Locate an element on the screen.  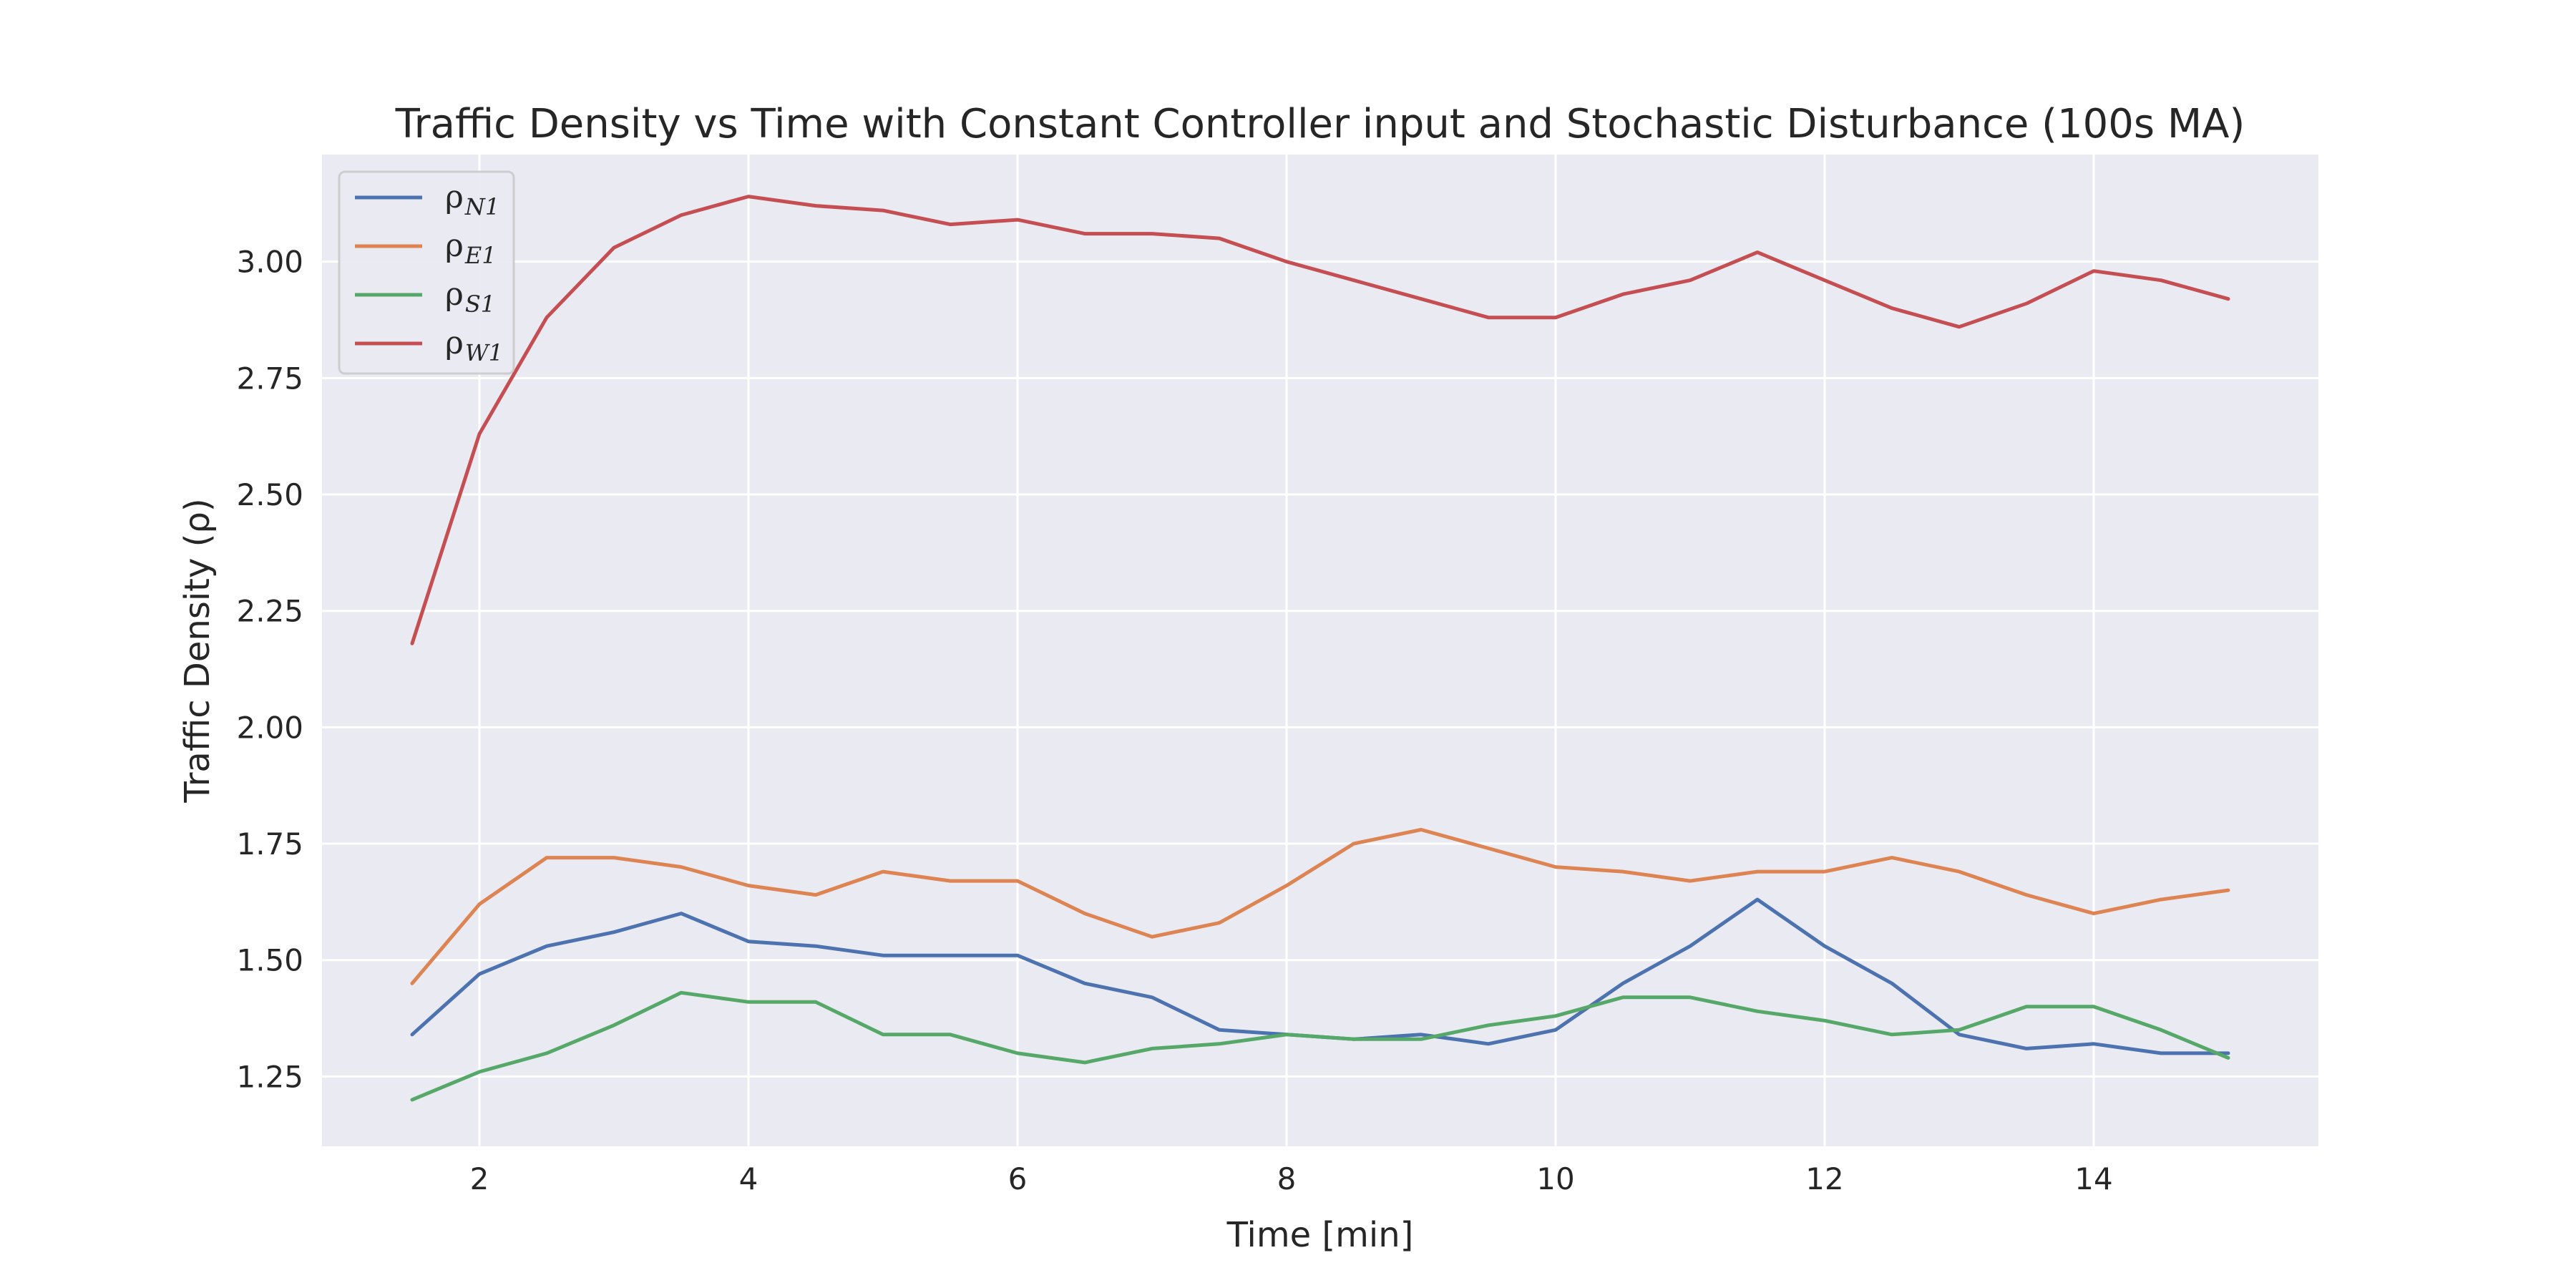
legend-label-w1: ρW1 is located at coordinates (474, 345).